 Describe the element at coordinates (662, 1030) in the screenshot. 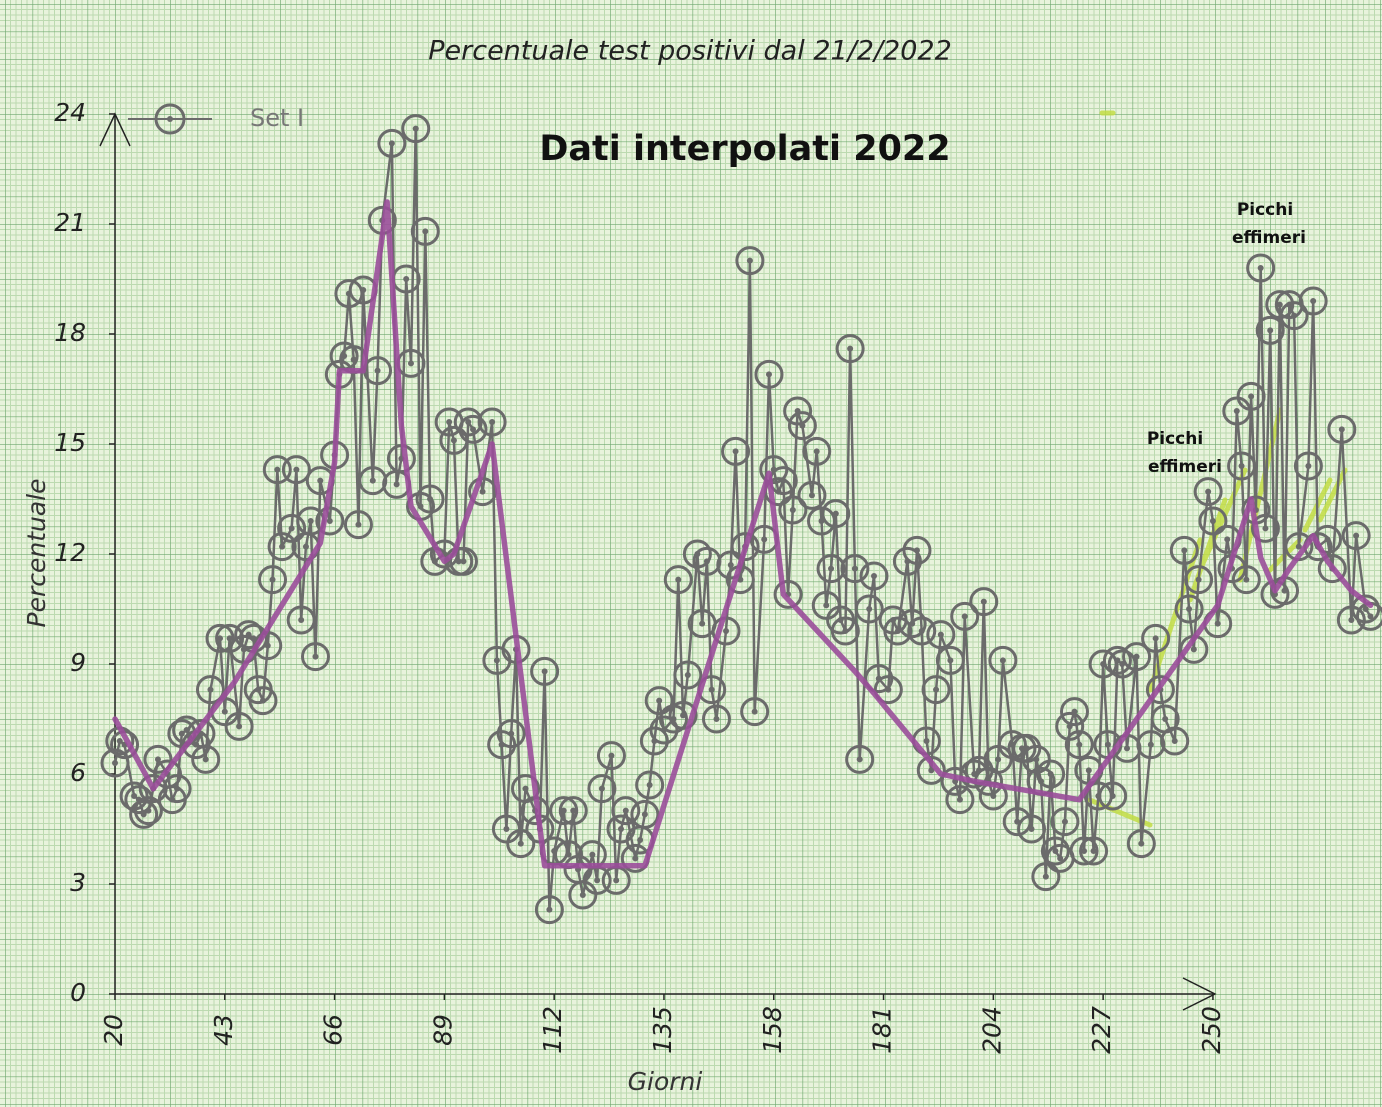

I see `x-tick-label: 135` at that location.